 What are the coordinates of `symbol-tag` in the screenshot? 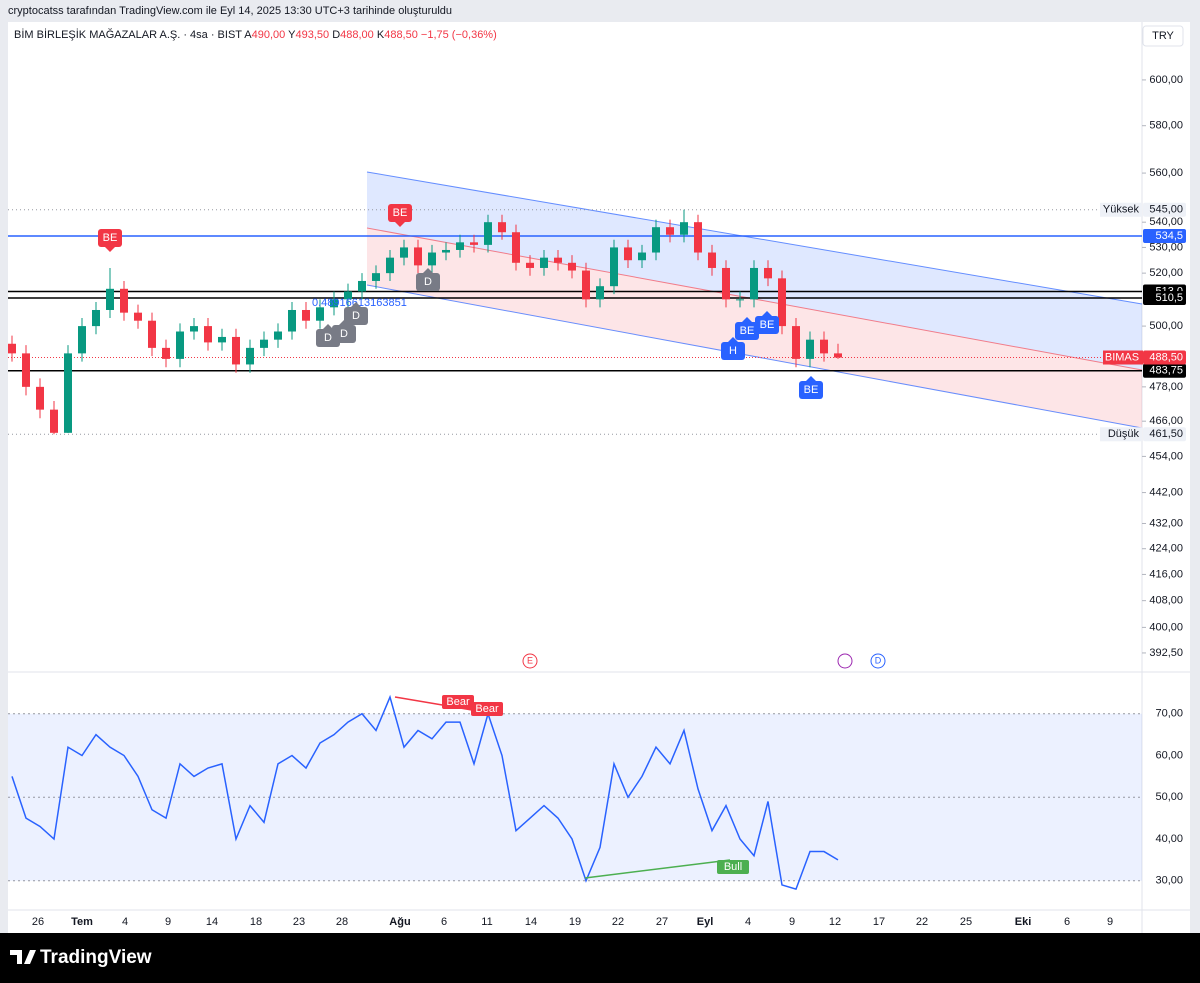 It's located at (1123, 357).